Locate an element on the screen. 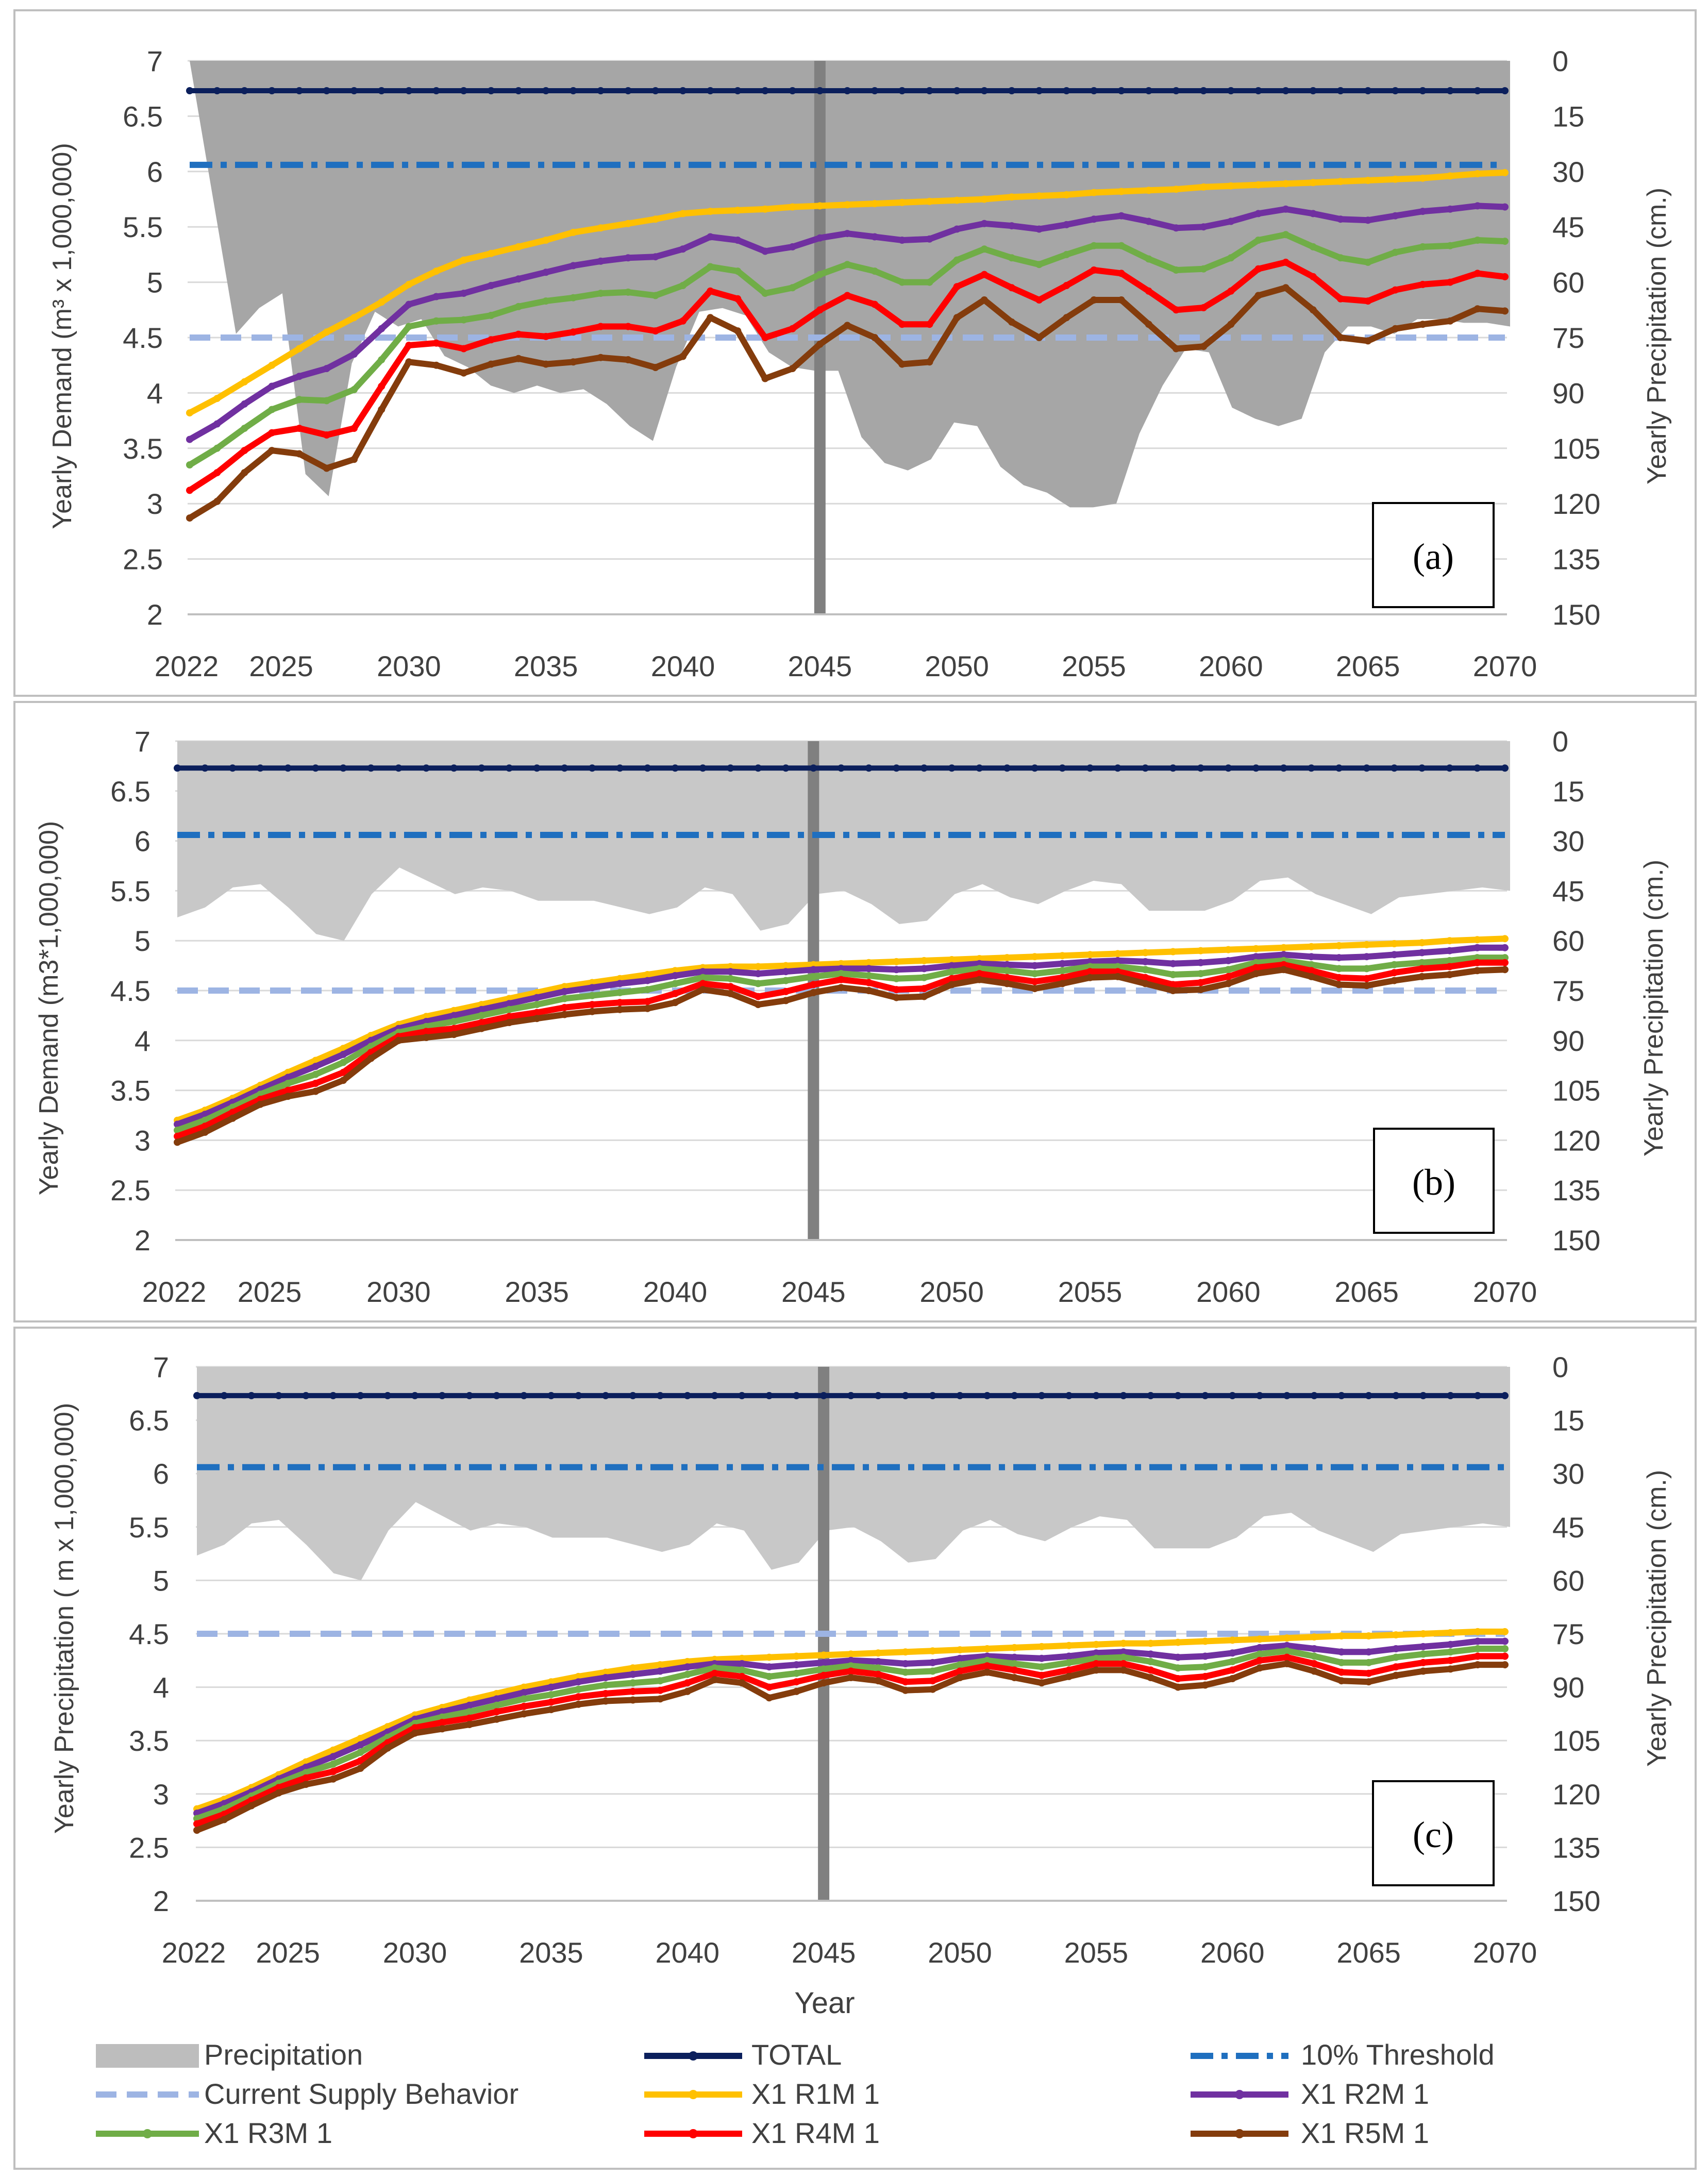 This screenshot has width=1708, height=2177. panel-c-y-right-tick: 45 is located at coordinates (1568, 1527).